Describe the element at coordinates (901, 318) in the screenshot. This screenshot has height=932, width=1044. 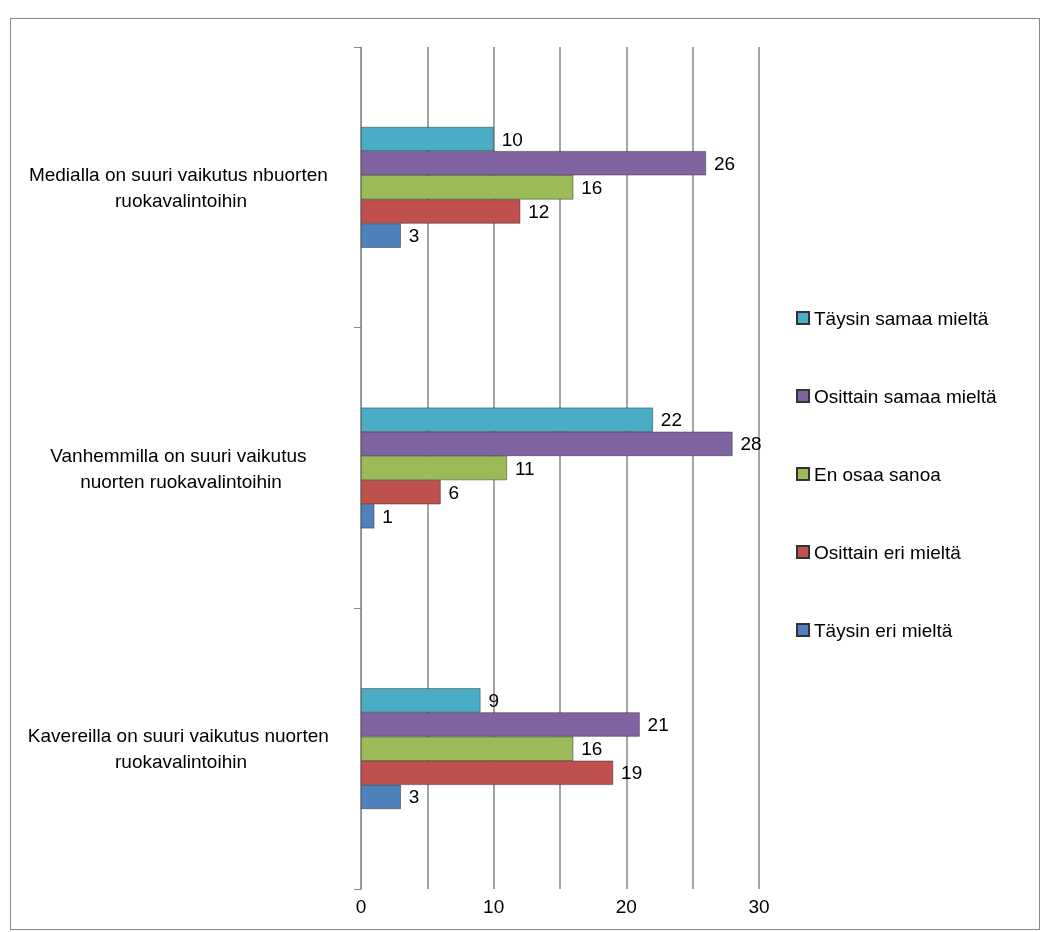
I see `legend-label: Täysin samaa mieltä` at that location.